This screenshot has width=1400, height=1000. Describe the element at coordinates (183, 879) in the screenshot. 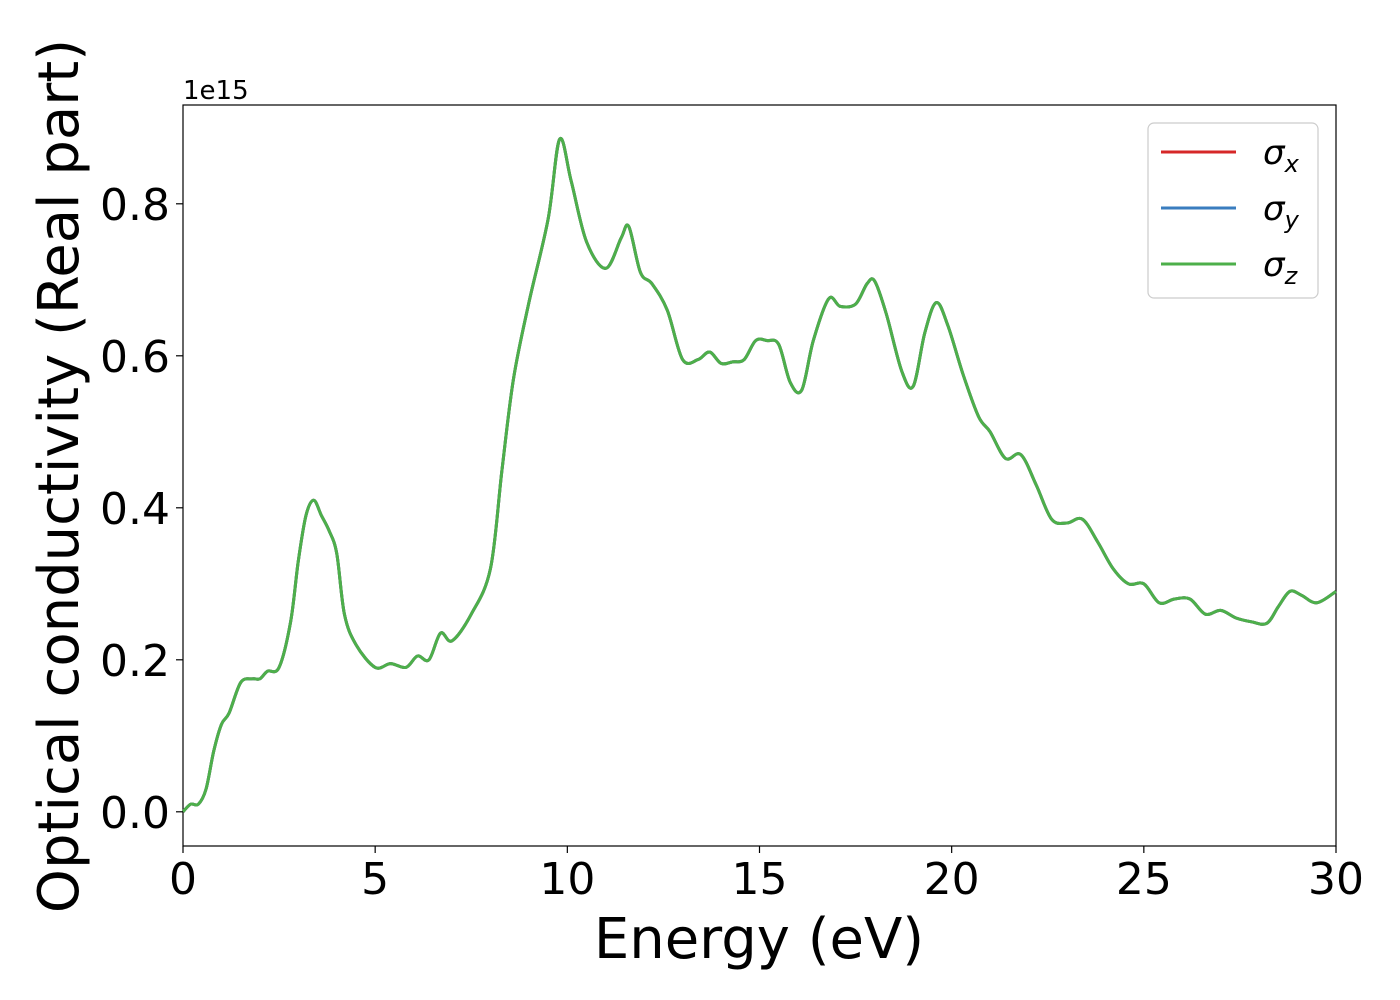

I see `x-tick-label: 0` at that location.